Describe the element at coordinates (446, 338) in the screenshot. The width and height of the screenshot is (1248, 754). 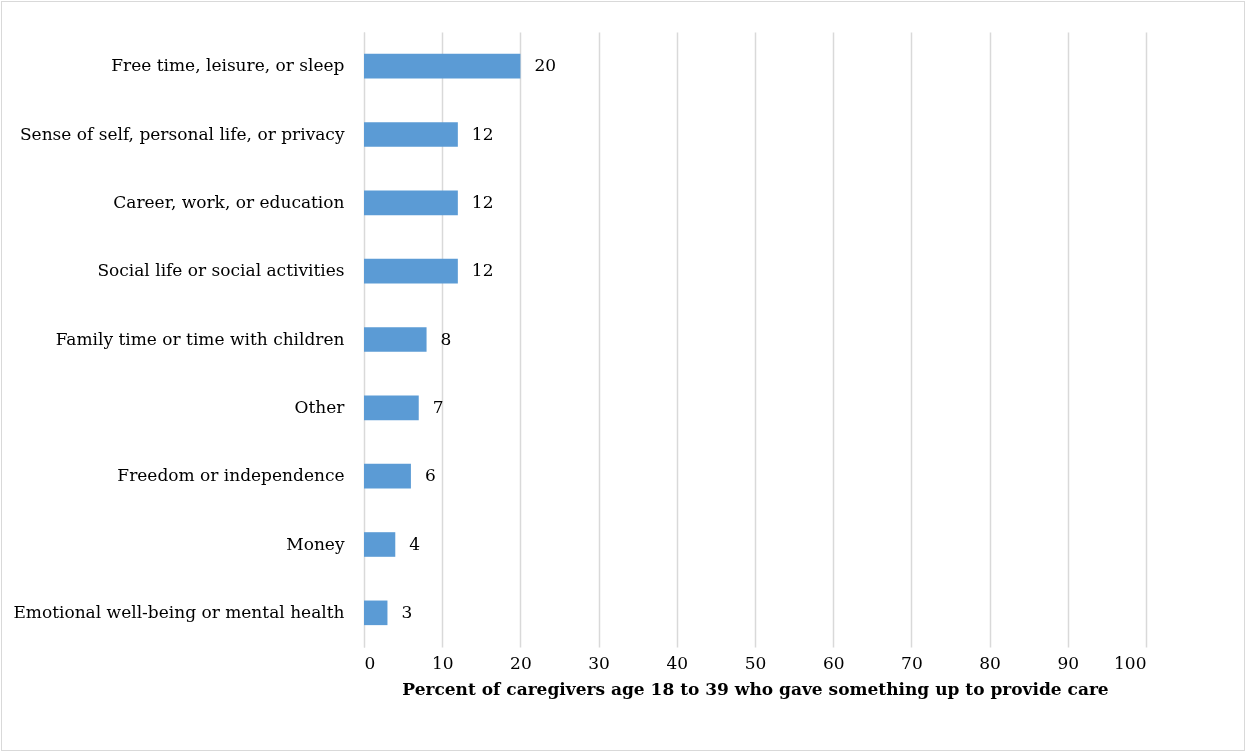
I see `data-label: 8` at that location.